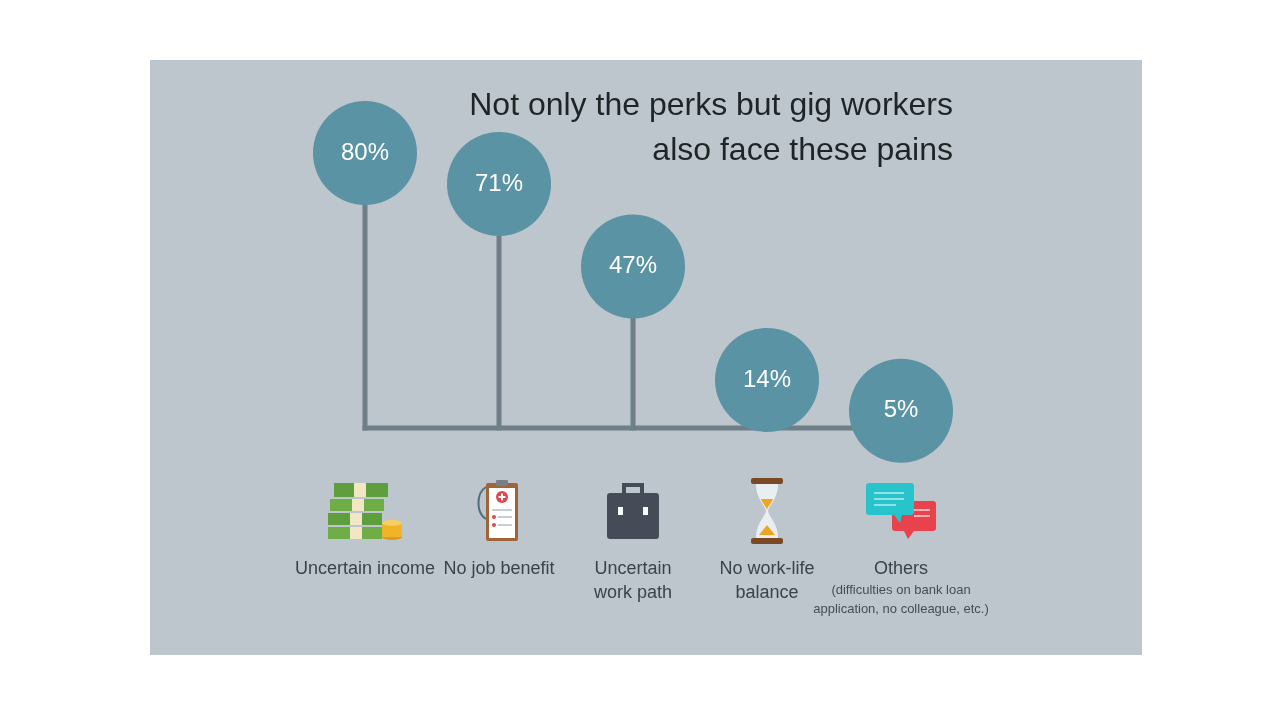 The height and width of the screenshot is (720, 1280). I want to click on x-tick-label: No job benefit, so click(499, 568).